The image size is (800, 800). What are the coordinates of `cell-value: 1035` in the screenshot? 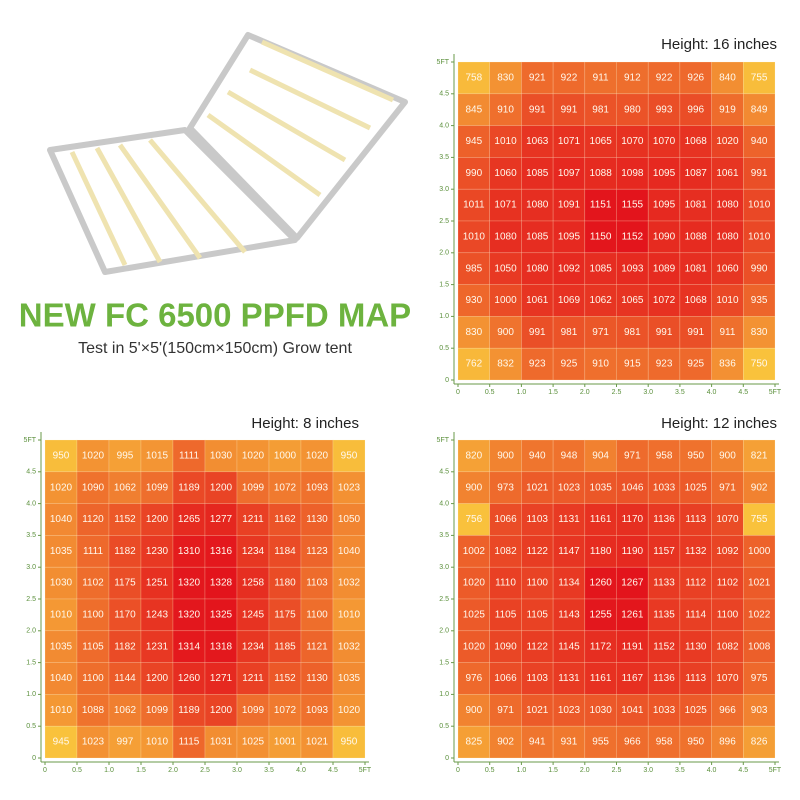 It's located at (349, 678).